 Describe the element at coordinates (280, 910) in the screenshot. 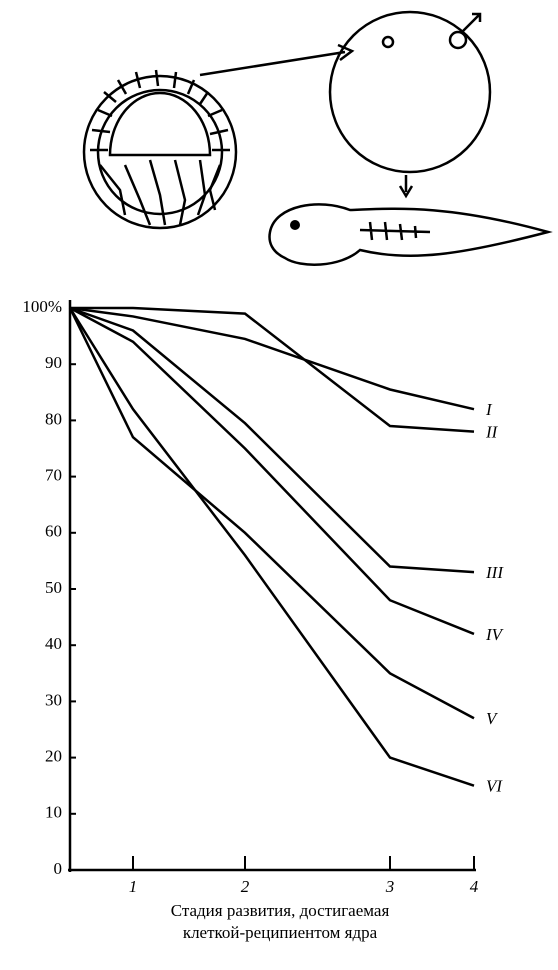

I see `x-axis-label: Стадия развития, достигаемая` at that location.